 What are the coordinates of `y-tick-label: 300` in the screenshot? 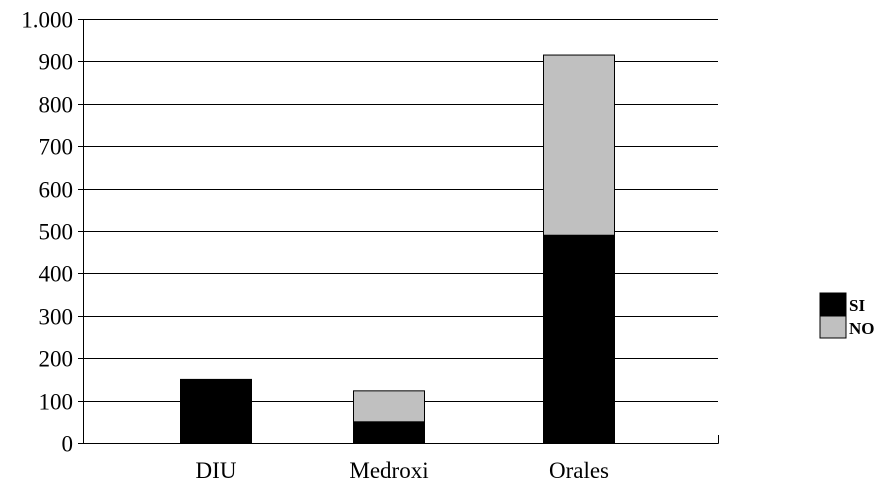 It's located at (56, 317).